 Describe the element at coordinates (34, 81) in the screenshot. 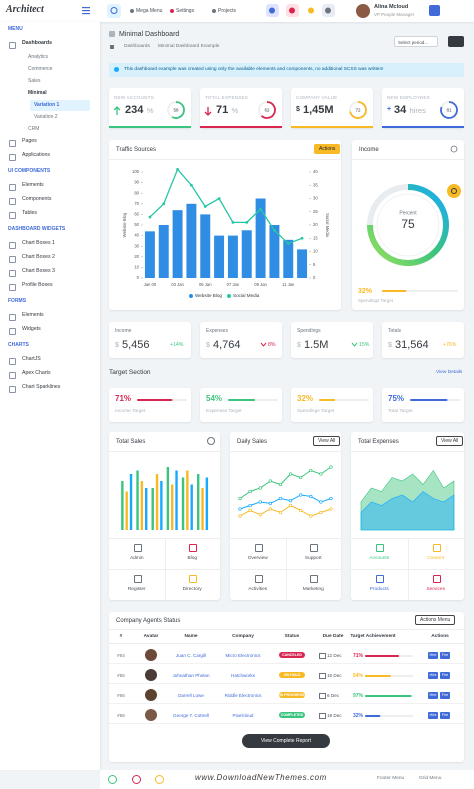

I see `menu-item: Sales` at that location.